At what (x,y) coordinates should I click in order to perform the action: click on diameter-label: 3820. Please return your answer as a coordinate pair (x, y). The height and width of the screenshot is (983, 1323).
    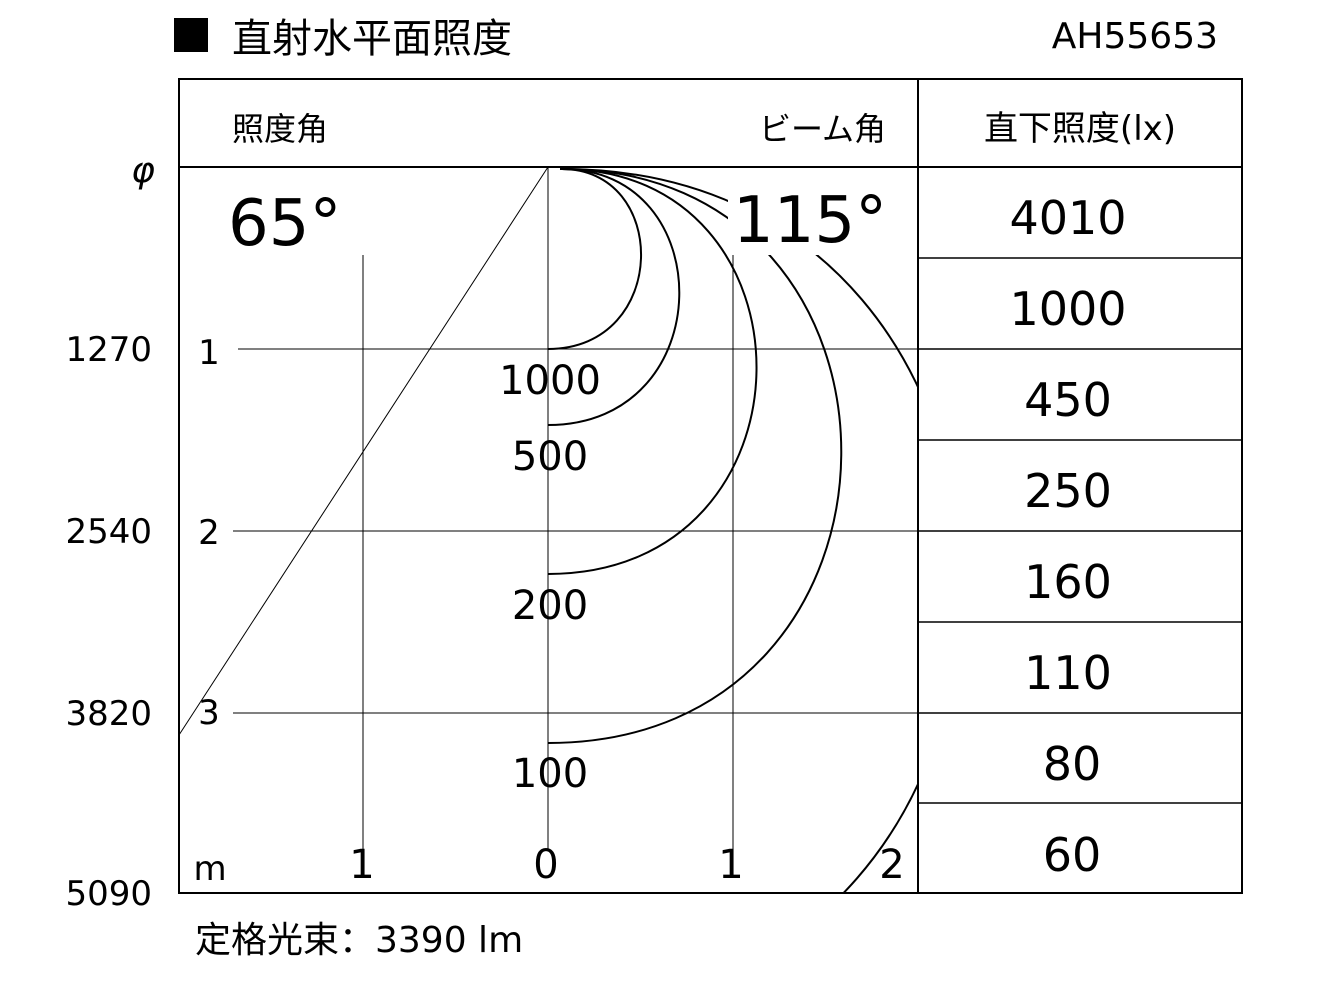
    Looking at the image, I should click on (108, 714).